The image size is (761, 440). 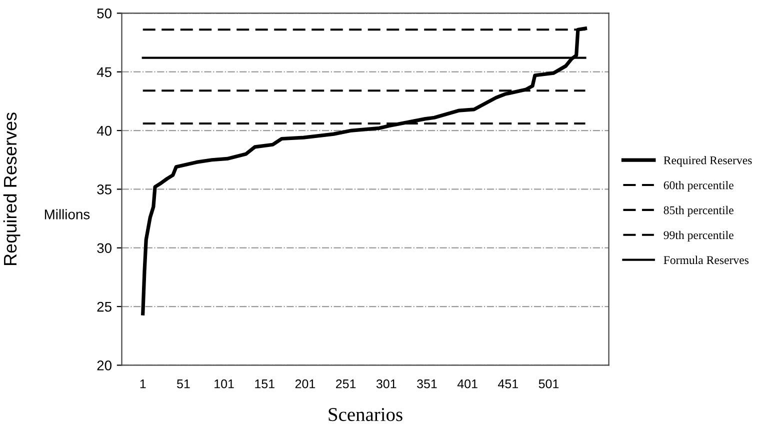 What do you see at coordinates (548, 383) in the screenshot?
I see `x-tick-label: 501` at bounding box center [548, 383].